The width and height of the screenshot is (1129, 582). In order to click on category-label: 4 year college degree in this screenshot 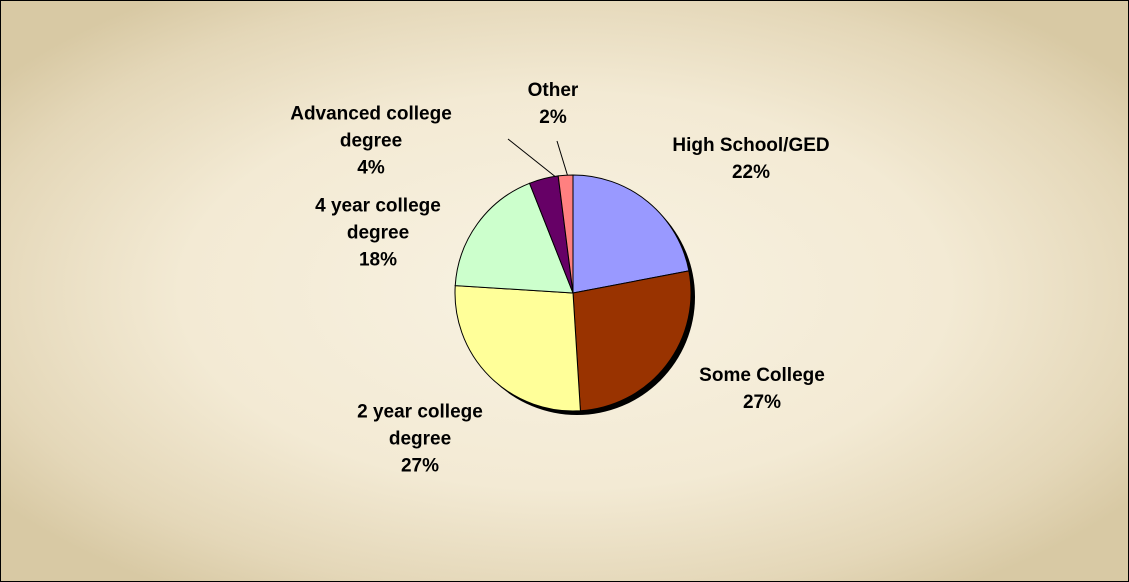, I will do `click(378, 219)`.